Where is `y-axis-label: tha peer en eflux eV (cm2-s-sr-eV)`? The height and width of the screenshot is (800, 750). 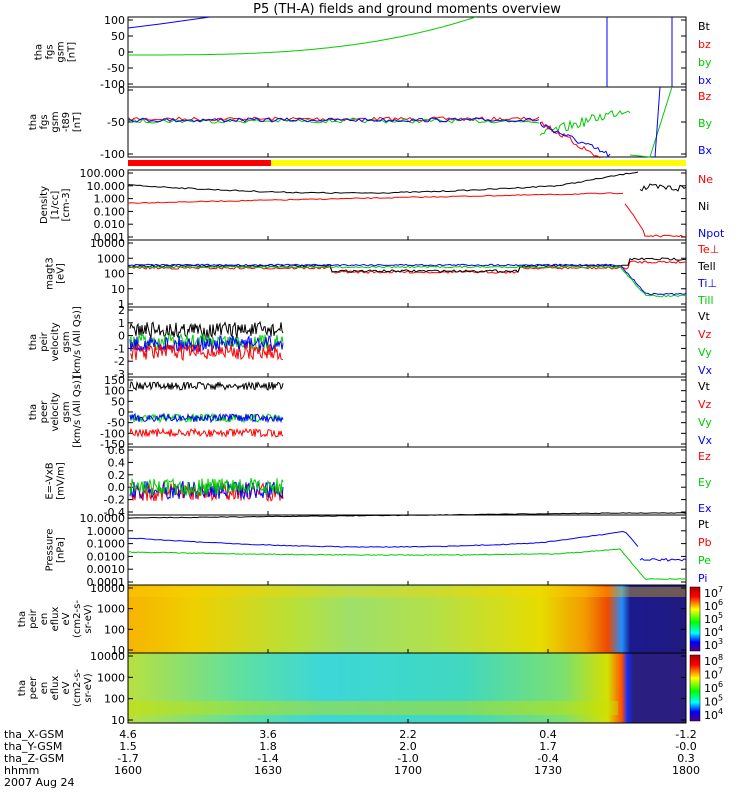 y-axis-label: tha peer en eflux eV (cm2-s-sr-eV) is located at coordinates (55, 688).